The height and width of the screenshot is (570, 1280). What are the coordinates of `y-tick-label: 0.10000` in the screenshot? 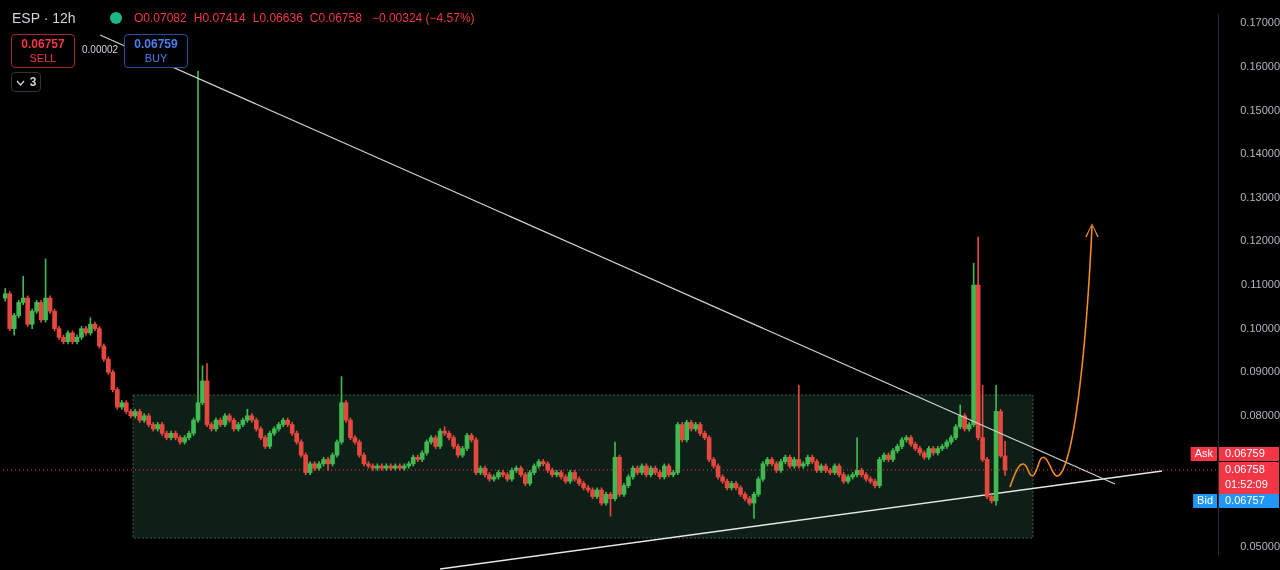 It's located at (1260, 327).